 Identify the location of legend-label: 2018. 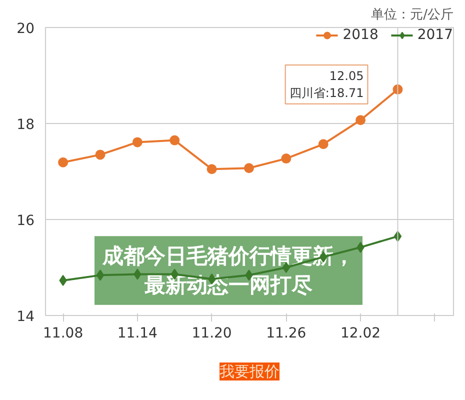
(360, 35).